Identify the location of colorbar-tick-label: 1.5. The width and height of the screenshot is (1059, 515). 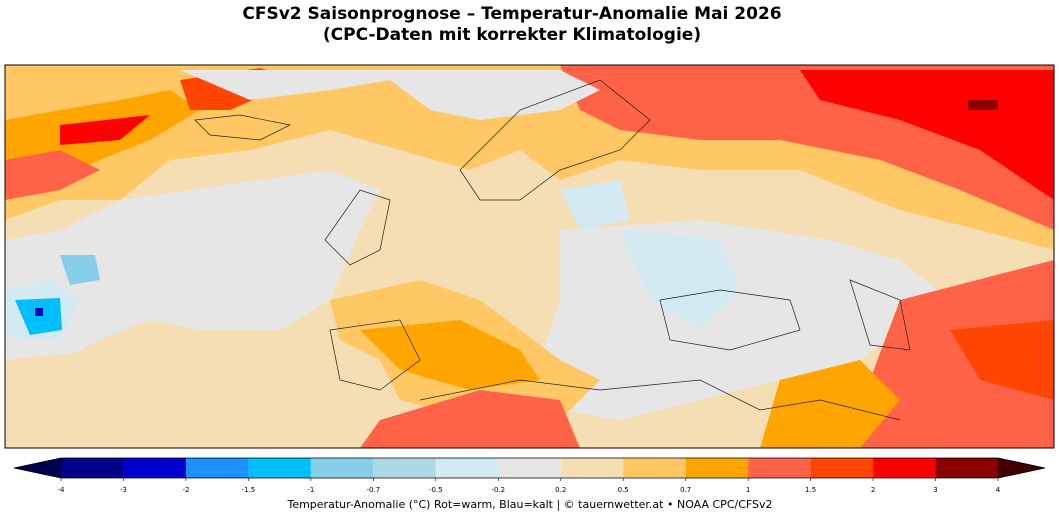
(810, 490).